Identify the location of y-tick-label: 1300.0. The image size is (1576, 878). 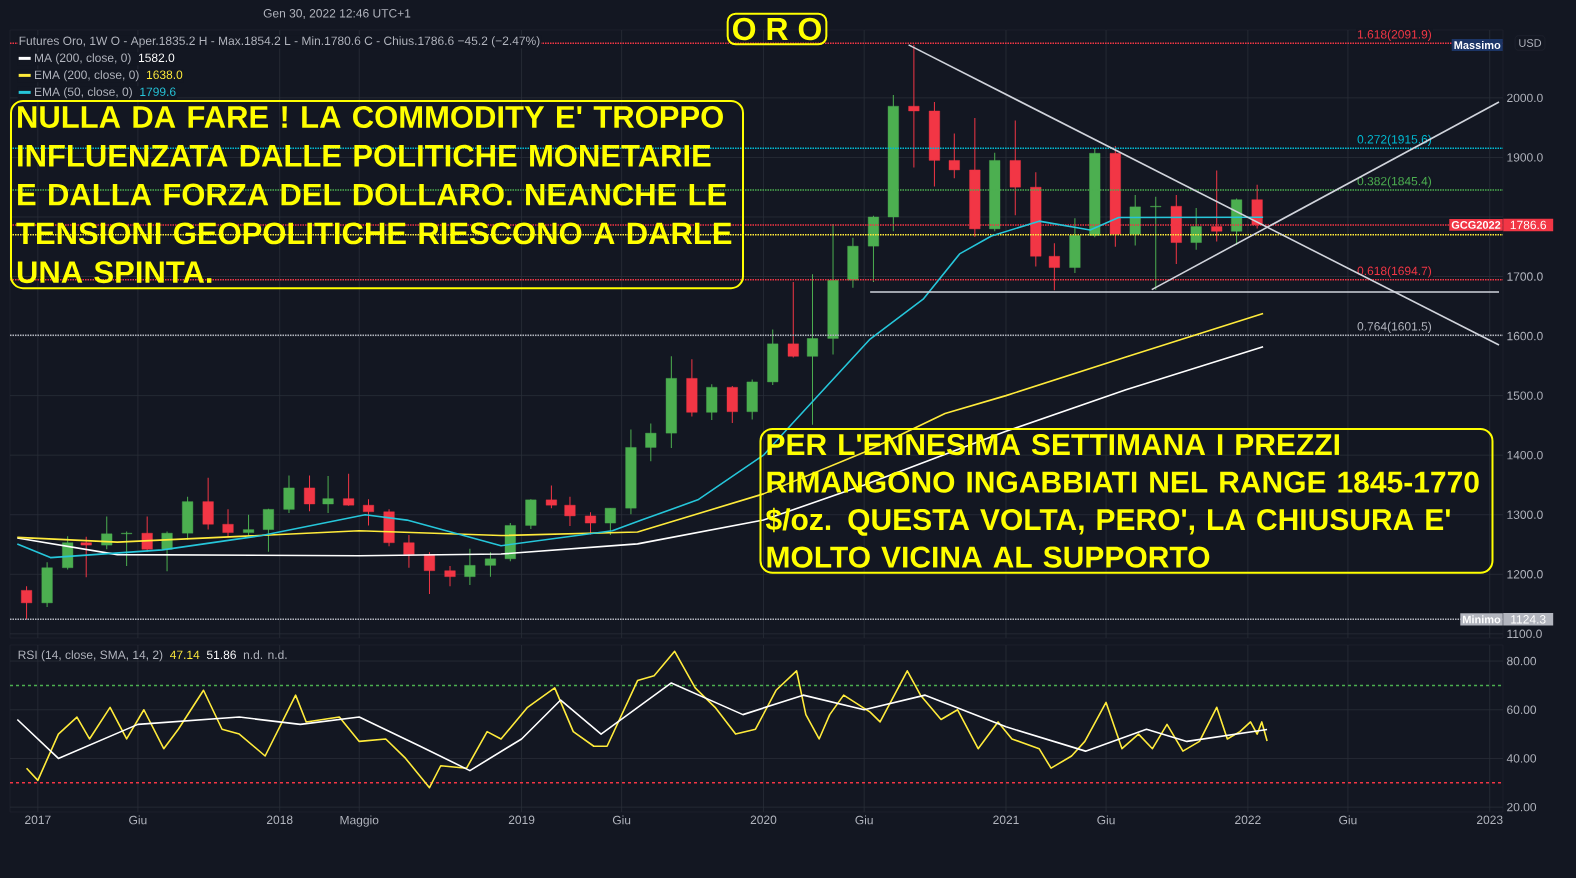
(1525, 514).